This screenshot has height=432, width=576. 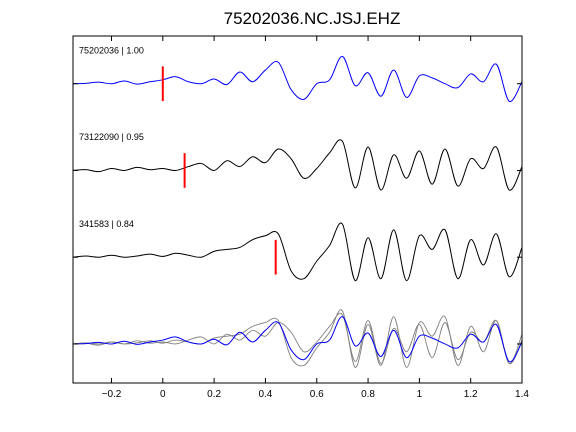 What do you see at coordinates (420, 394) in the screenshot?
I see `x-tick-label: 1` at bounding box center [420, 394].